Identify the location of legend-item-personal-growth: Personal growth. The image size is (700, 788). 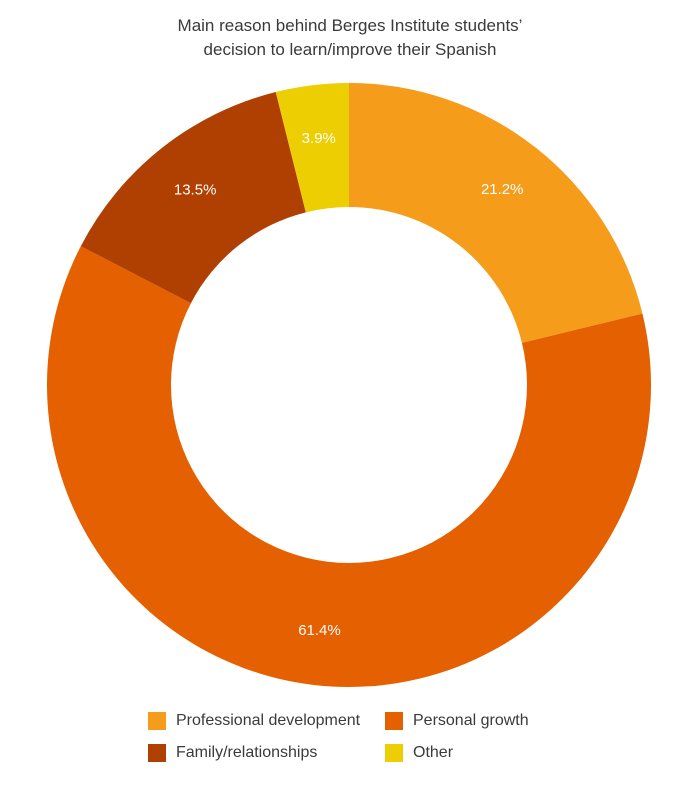
(457, 721).